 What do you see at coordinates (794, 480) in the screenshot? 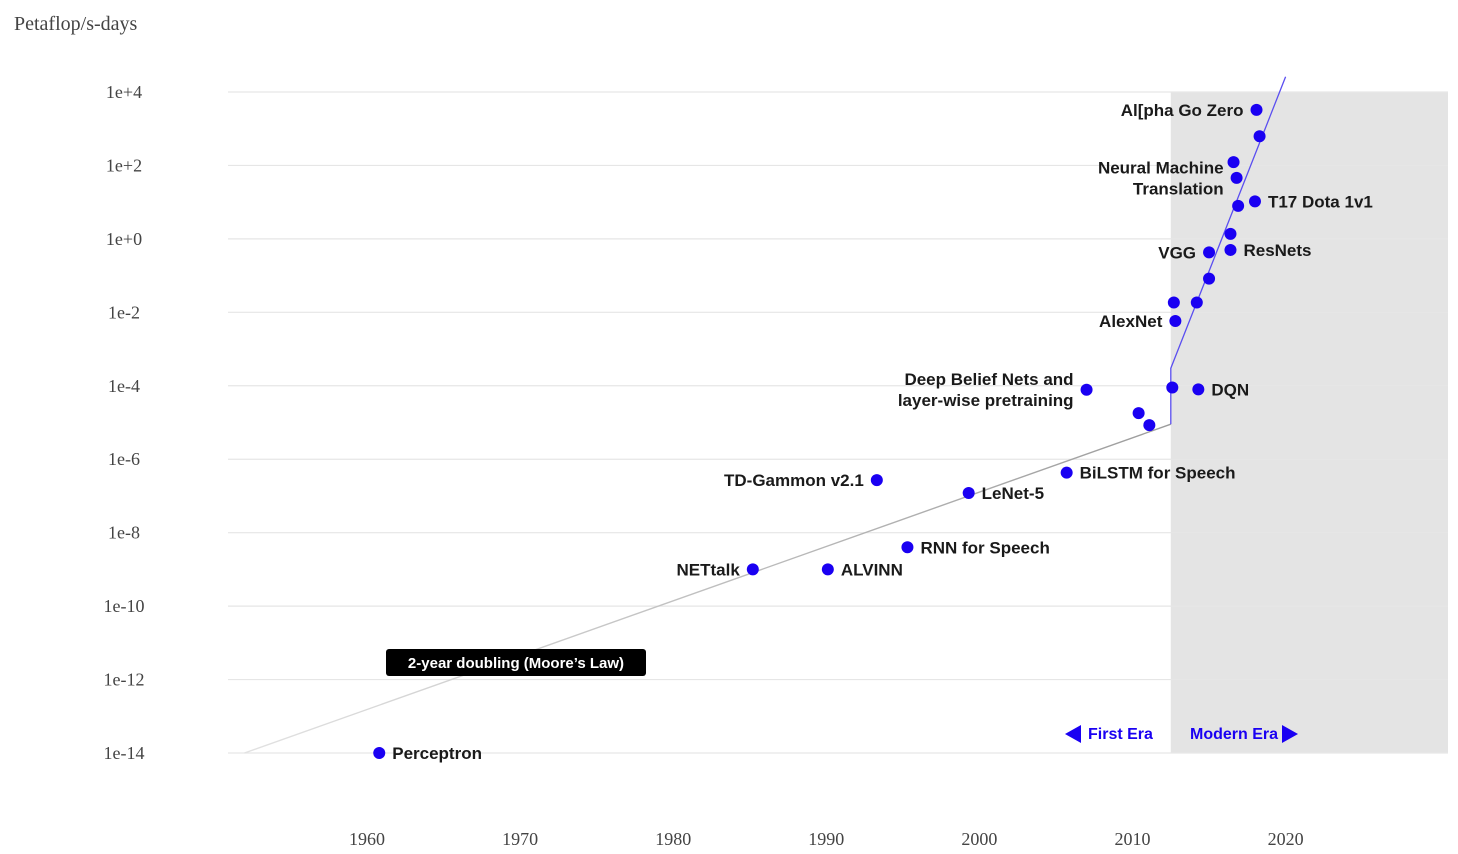
I see `point-label: TD-Gammon v2.1` at bounding box center [794, 480].